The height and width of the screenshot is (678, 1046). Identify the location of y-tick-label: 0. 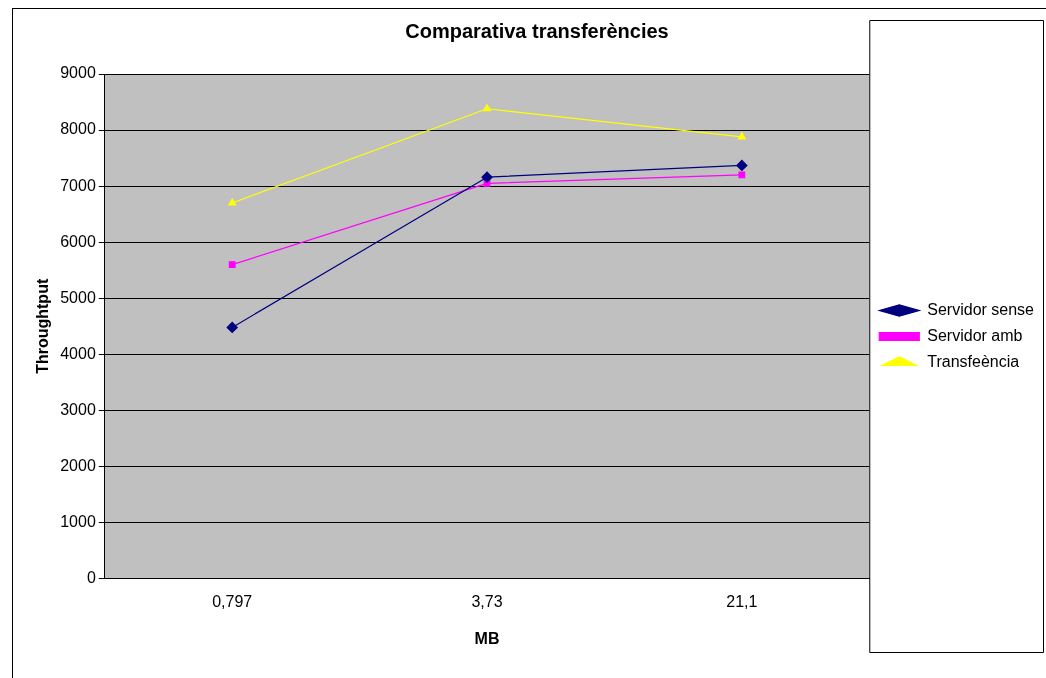
(91, 578).